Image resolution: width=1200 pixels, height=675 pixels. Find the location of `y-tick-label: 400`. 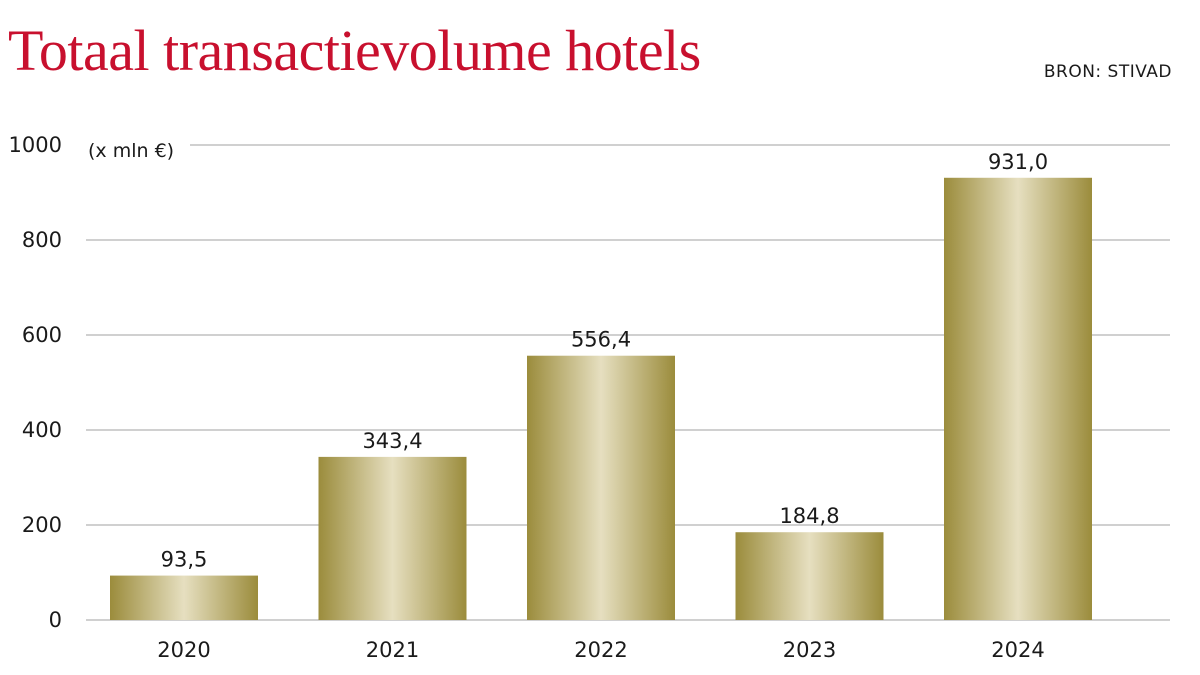

y-tick-label: 400 is located at coordinates (42, 430).